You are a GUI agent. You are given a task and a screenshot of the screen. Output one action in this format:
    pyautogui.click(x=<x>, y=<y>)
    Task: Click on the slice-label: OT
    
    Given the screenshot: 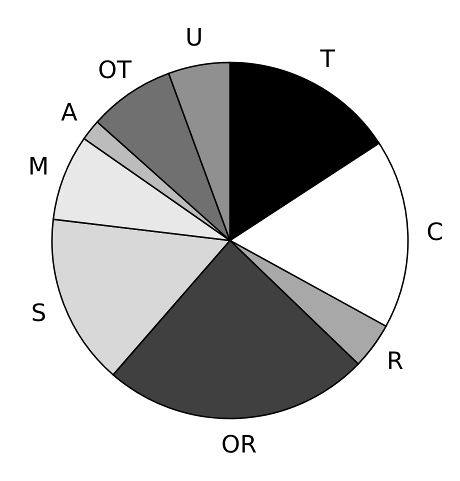 What is the action you would take?
    pyautogui.click(x=115, y=70)
    